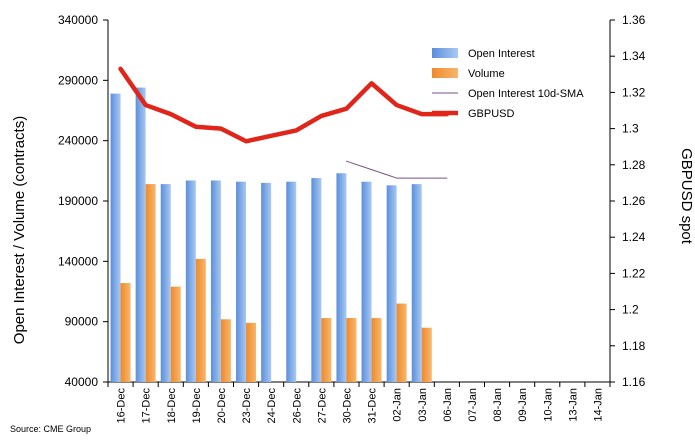 This screenshot has width=695, height=442. I want to click on x-tick-label: 18-Dec, so click(172, 406).